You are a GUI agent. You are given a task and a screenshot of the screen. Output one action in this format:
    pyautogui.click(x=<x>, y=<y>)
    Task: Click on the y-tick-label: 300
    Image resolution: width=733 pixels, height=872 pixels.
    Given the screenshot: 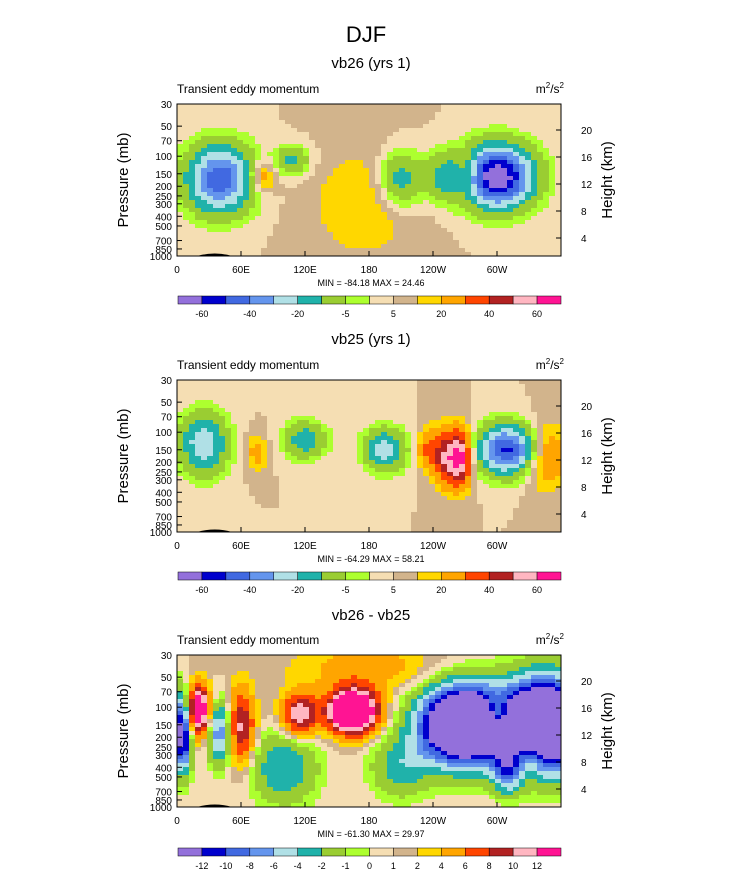 What is the action you would take?
    pyautogui.click(x=163, y=481)
    